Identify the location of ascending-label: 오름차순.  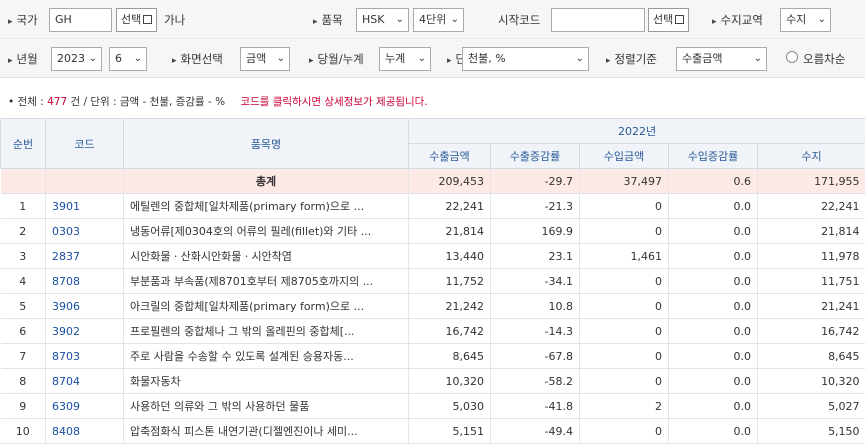
(824, 59).